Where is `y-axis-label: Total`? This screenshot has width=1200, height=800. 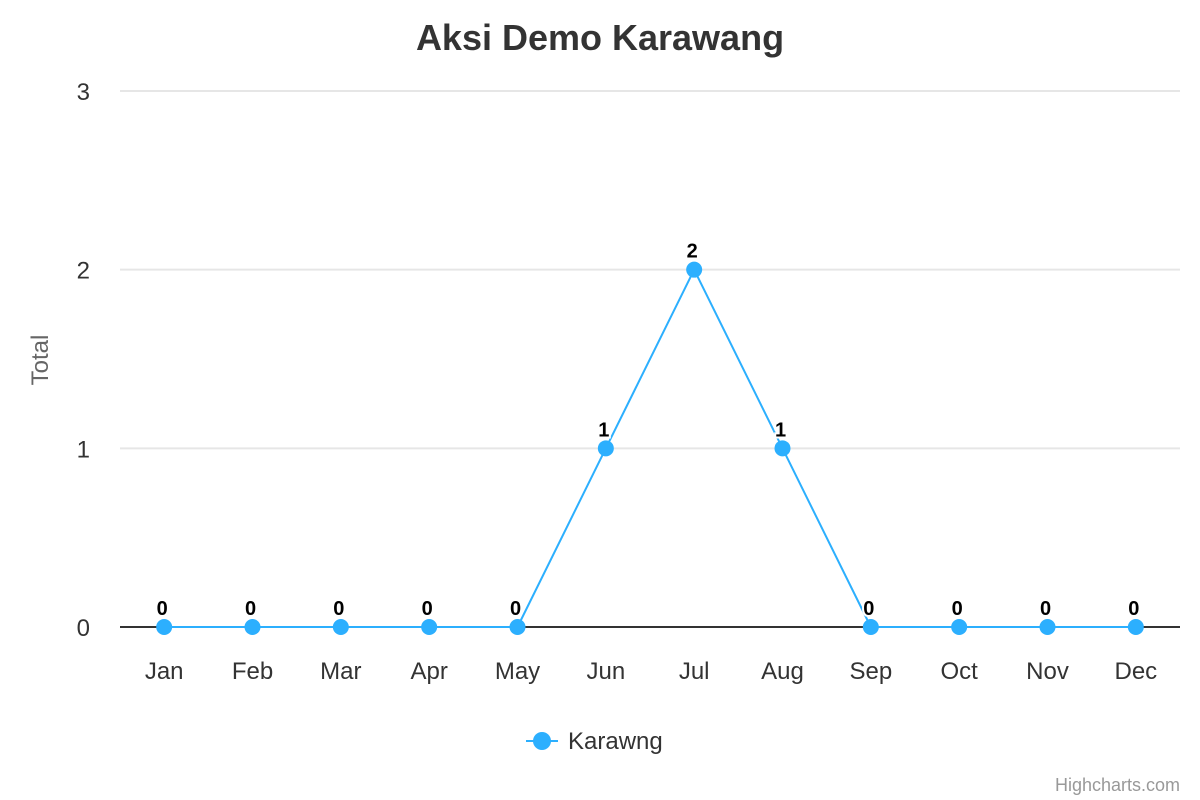
y-axis-label: Total is located at coordinates (40, 360).